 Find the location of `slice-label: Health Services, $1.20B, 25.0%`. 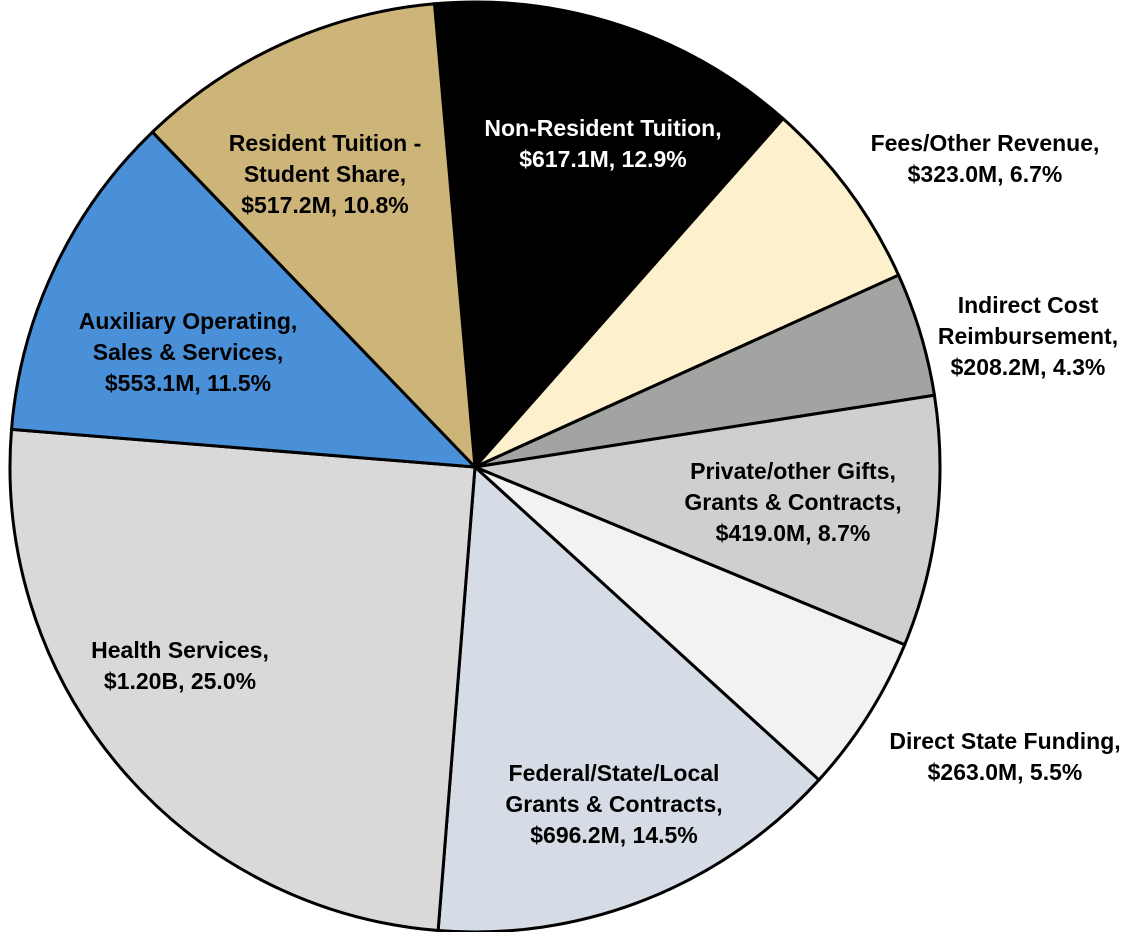

slice-label: Health Services, $1.20B, 25.0% is located at coordinates (180, 666).